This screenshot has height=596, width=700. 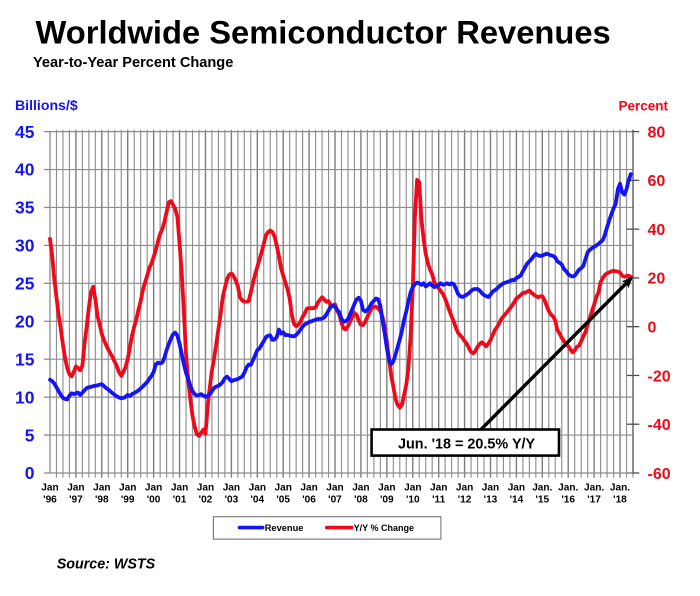 What do you see at coordinates (657, 132) in the screenshot?
I see `svg-text: 80` at bounding box center [657, 132].